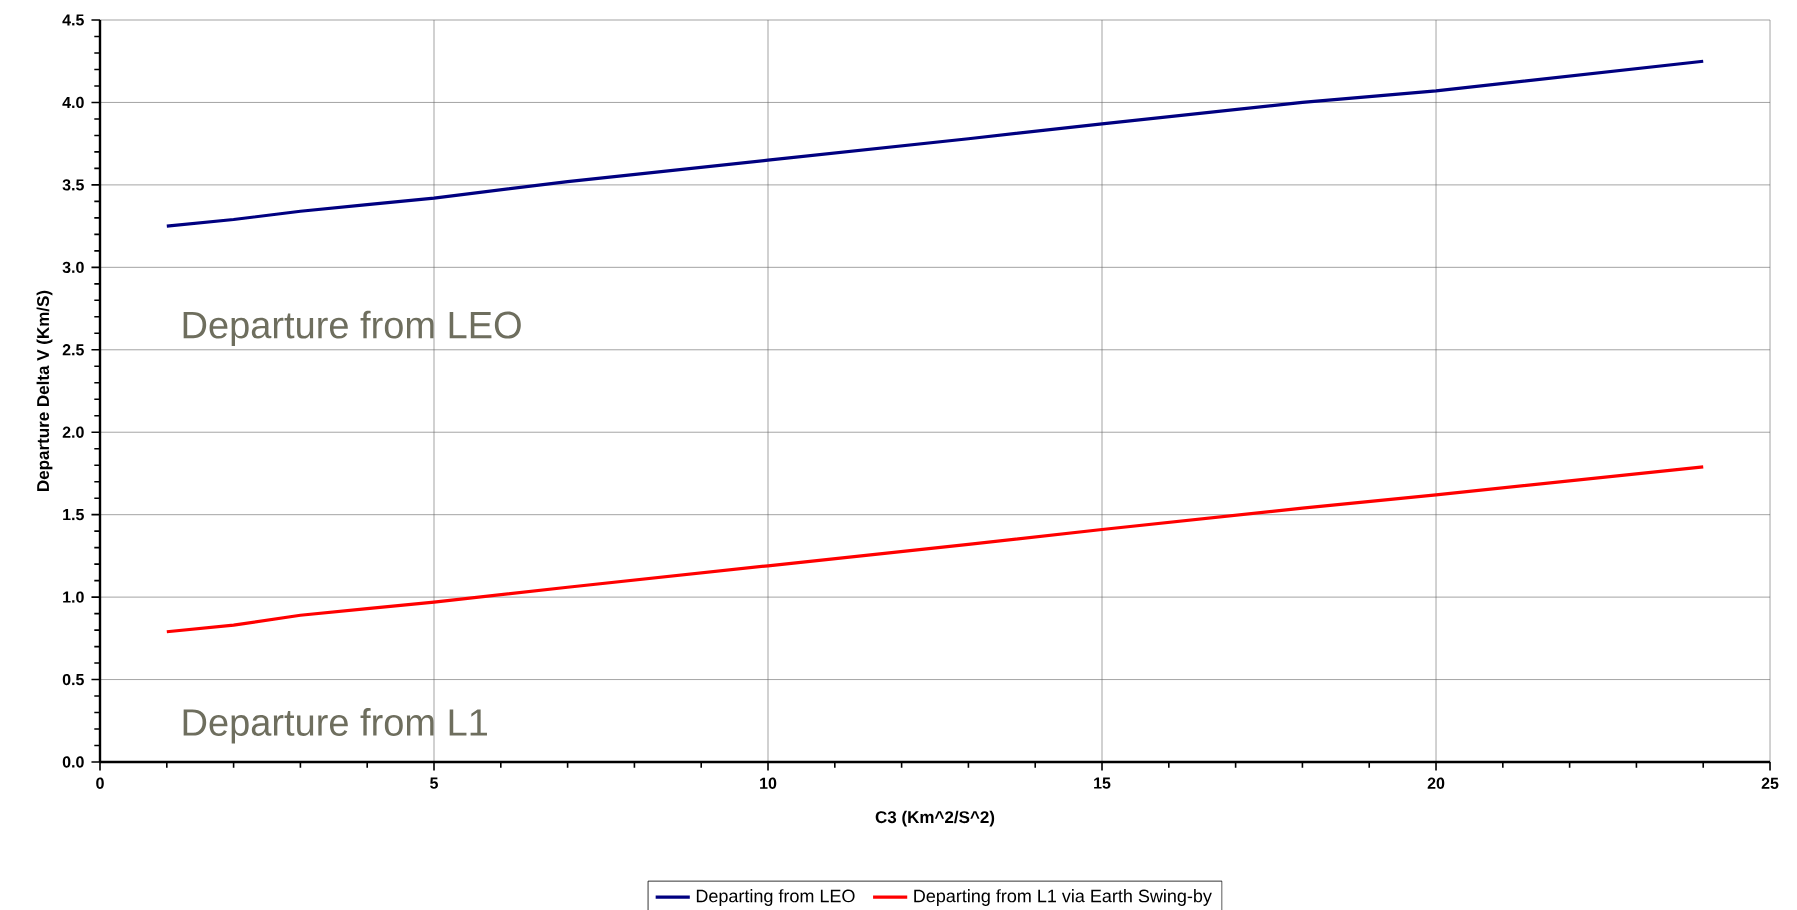  I want to click on annotation: Departure from LEO, so click(352, 328).